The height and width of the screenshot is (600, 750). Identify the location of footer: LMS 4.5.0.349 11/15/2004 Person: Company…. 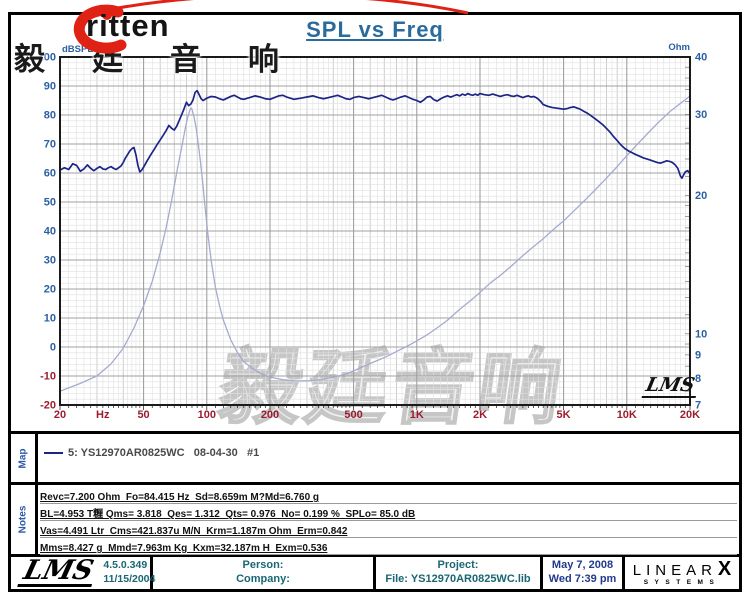
(375, 572).